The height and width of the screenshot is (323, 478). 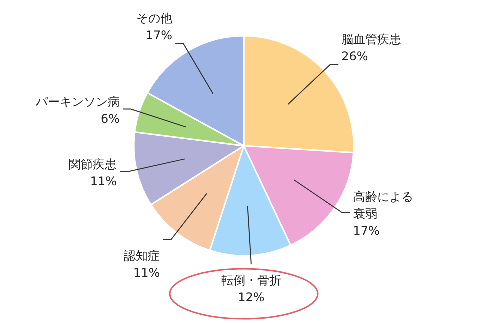 I want to click on slice-label: その他, so click(x=154, y=19).